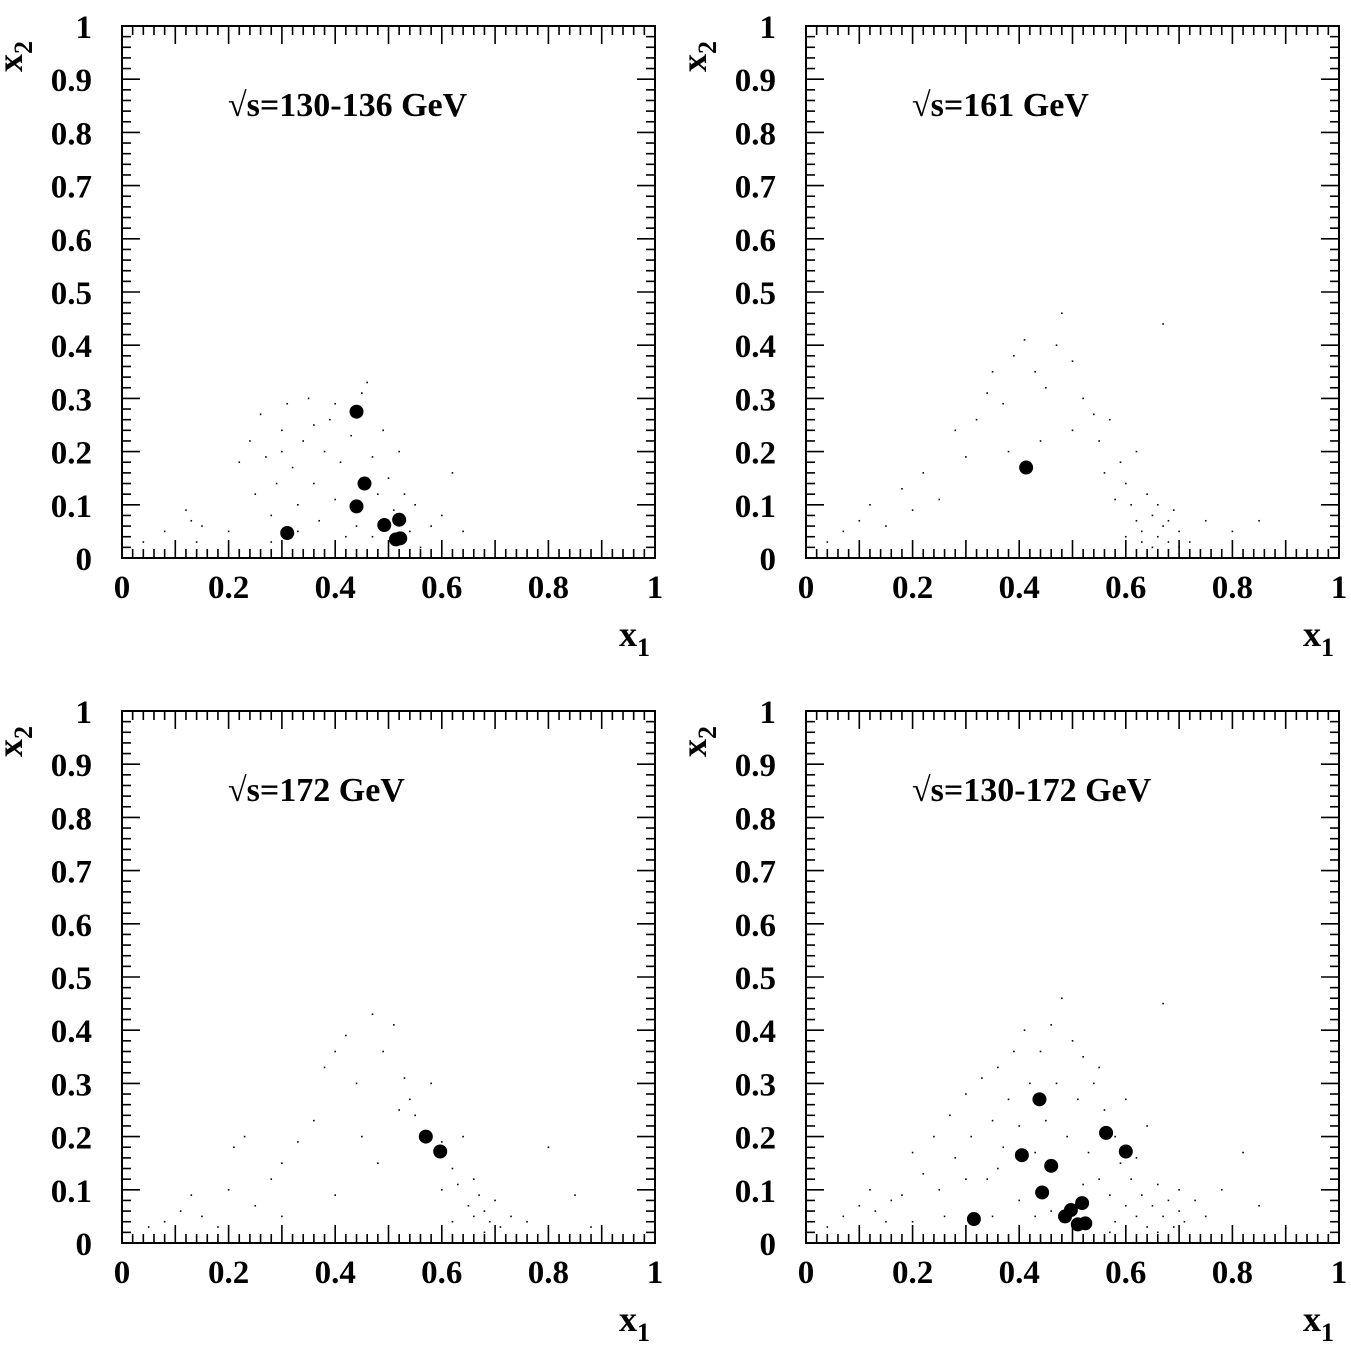 The width and height of the screenshot is (1351, 1346). I want to click on panel-title: √s=130-172 GeV, so click(1032, 790).